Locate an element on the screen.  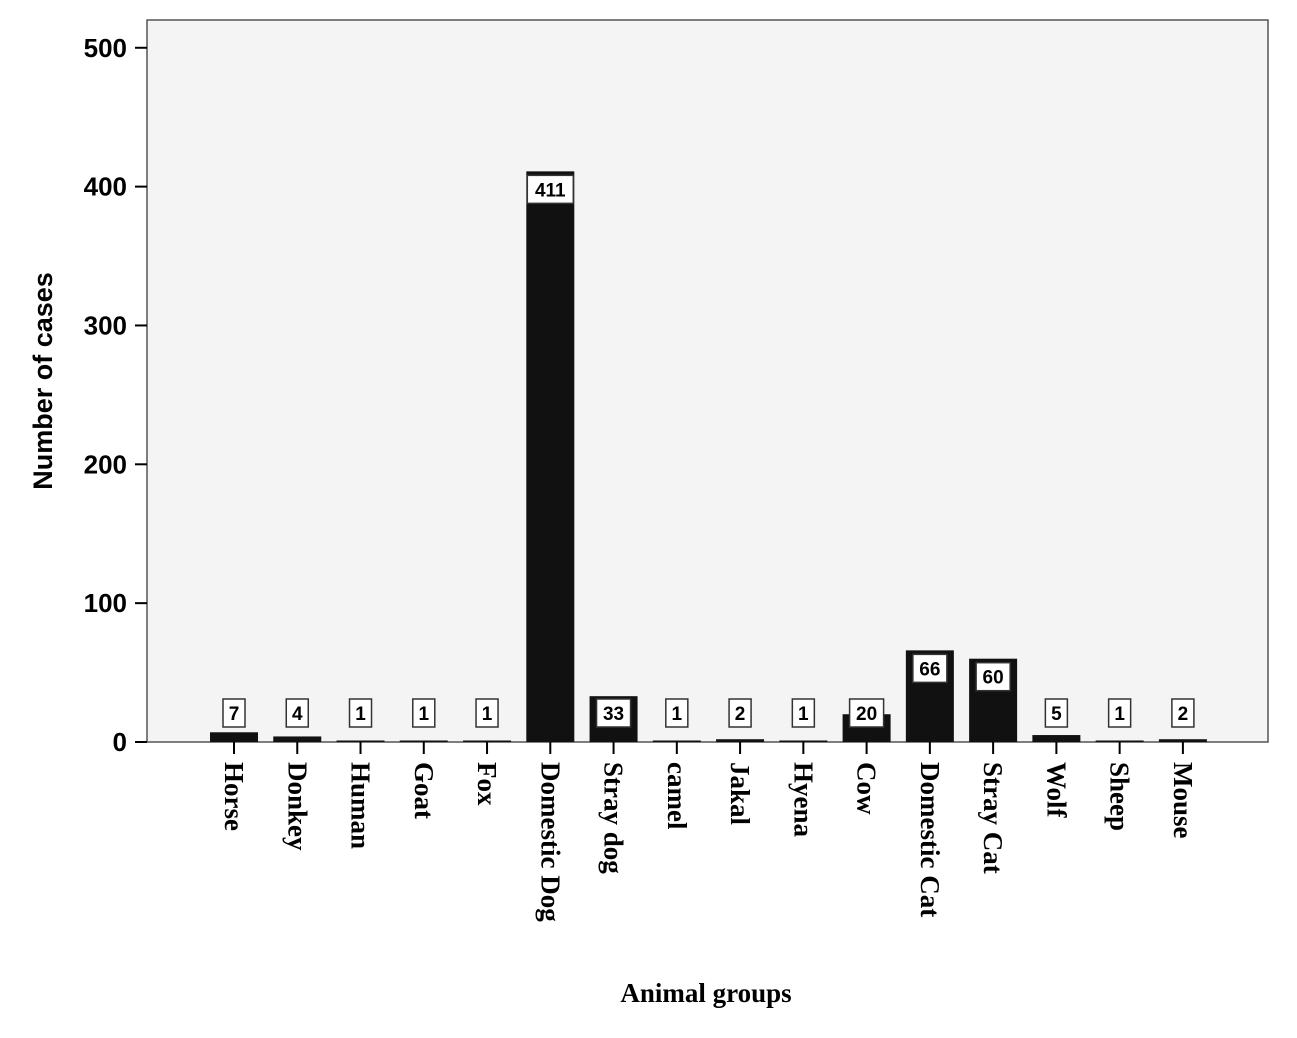
y-tick-label: 0 is located at coordinates (120, 742).